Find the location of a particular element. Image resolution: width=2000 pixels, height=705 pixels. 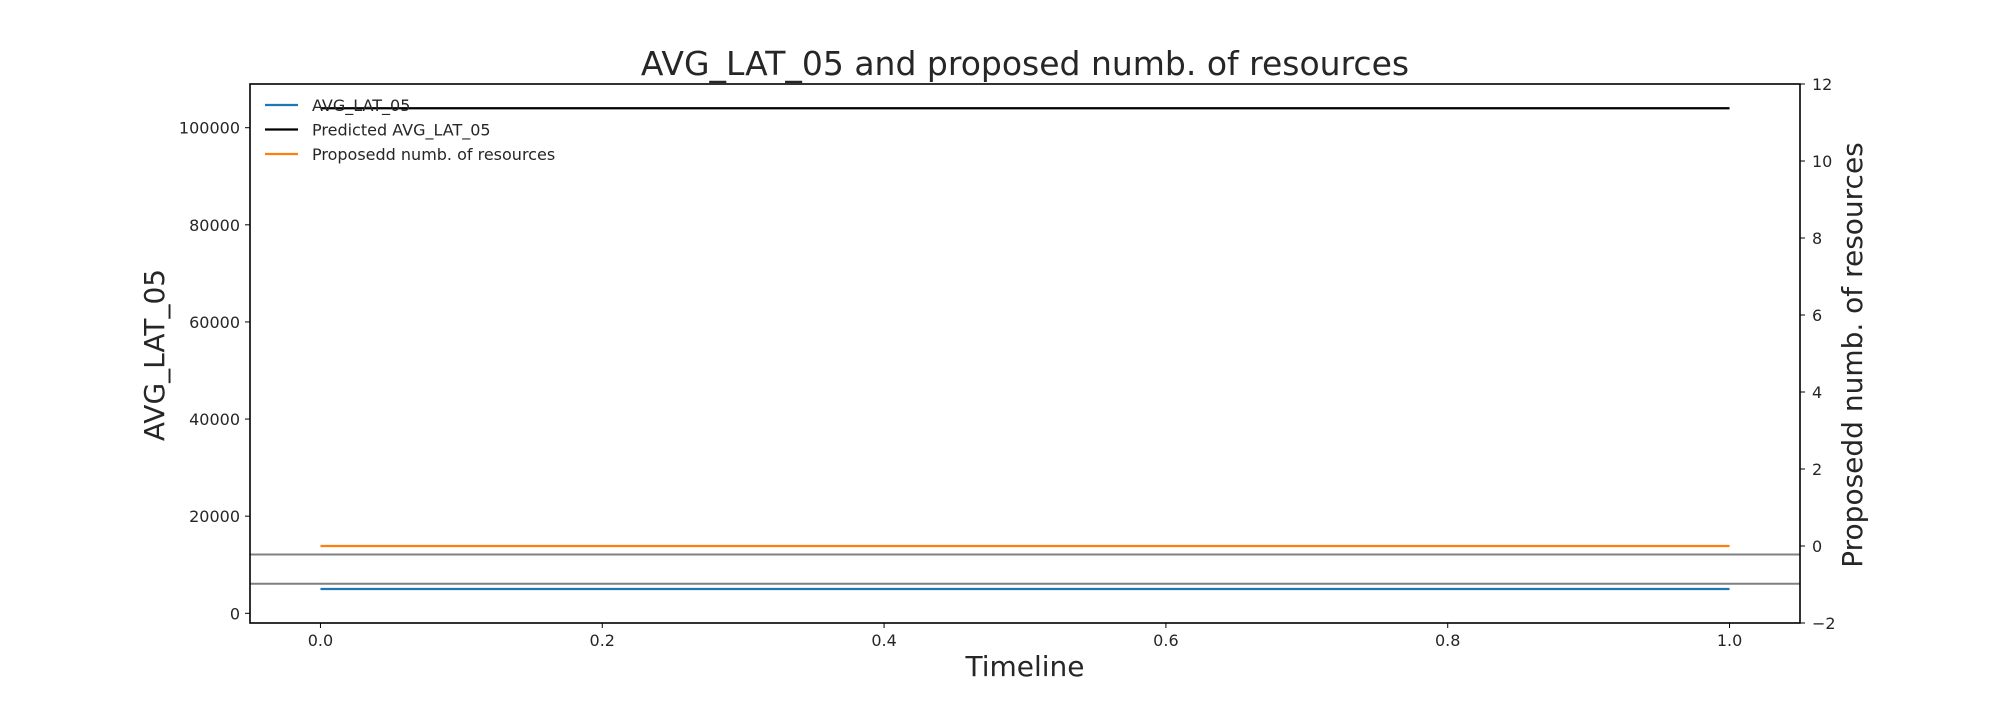

y-axis-title: AVG_LAT_05 is located at coordinates (154, 355).